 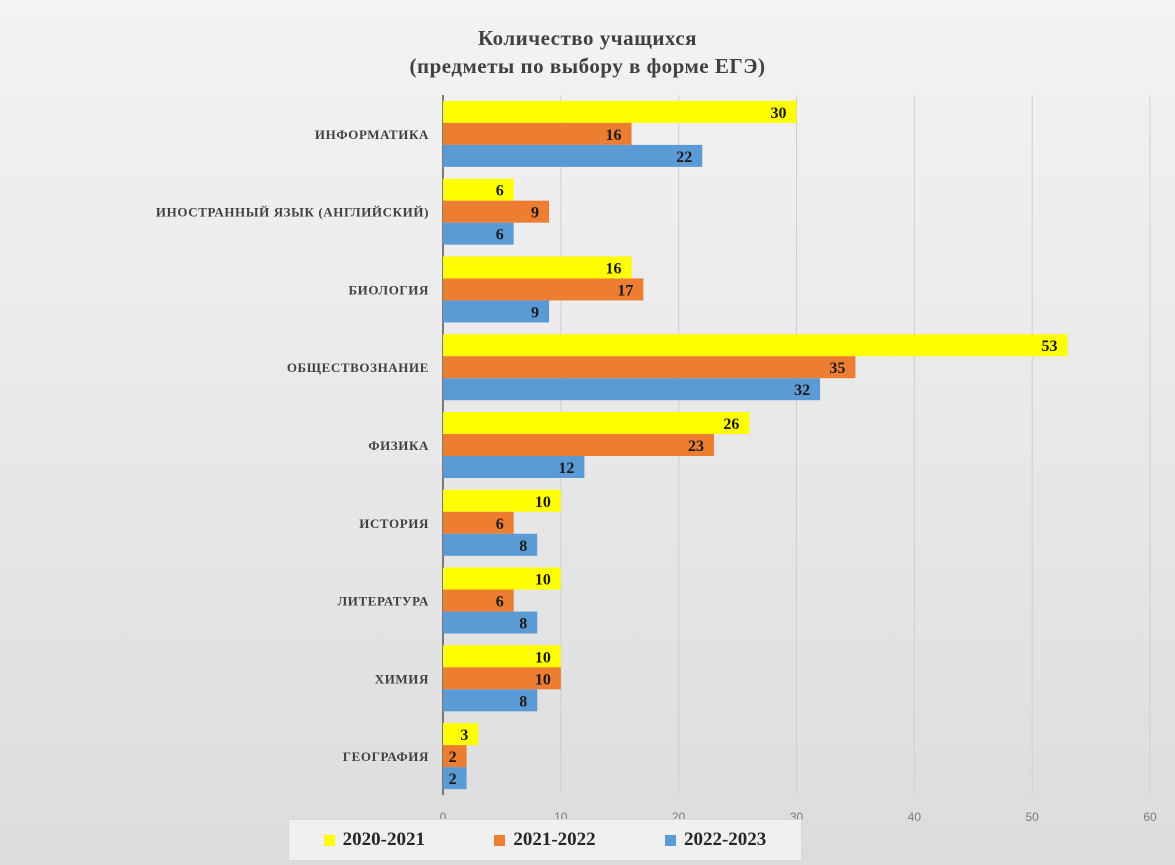 What do you see at coordinates (587, 66) in the screenshot?
I see `chart-subtitle: (предметы по выбору в форме ЕГЭ)` at bounding box center [587, 66].